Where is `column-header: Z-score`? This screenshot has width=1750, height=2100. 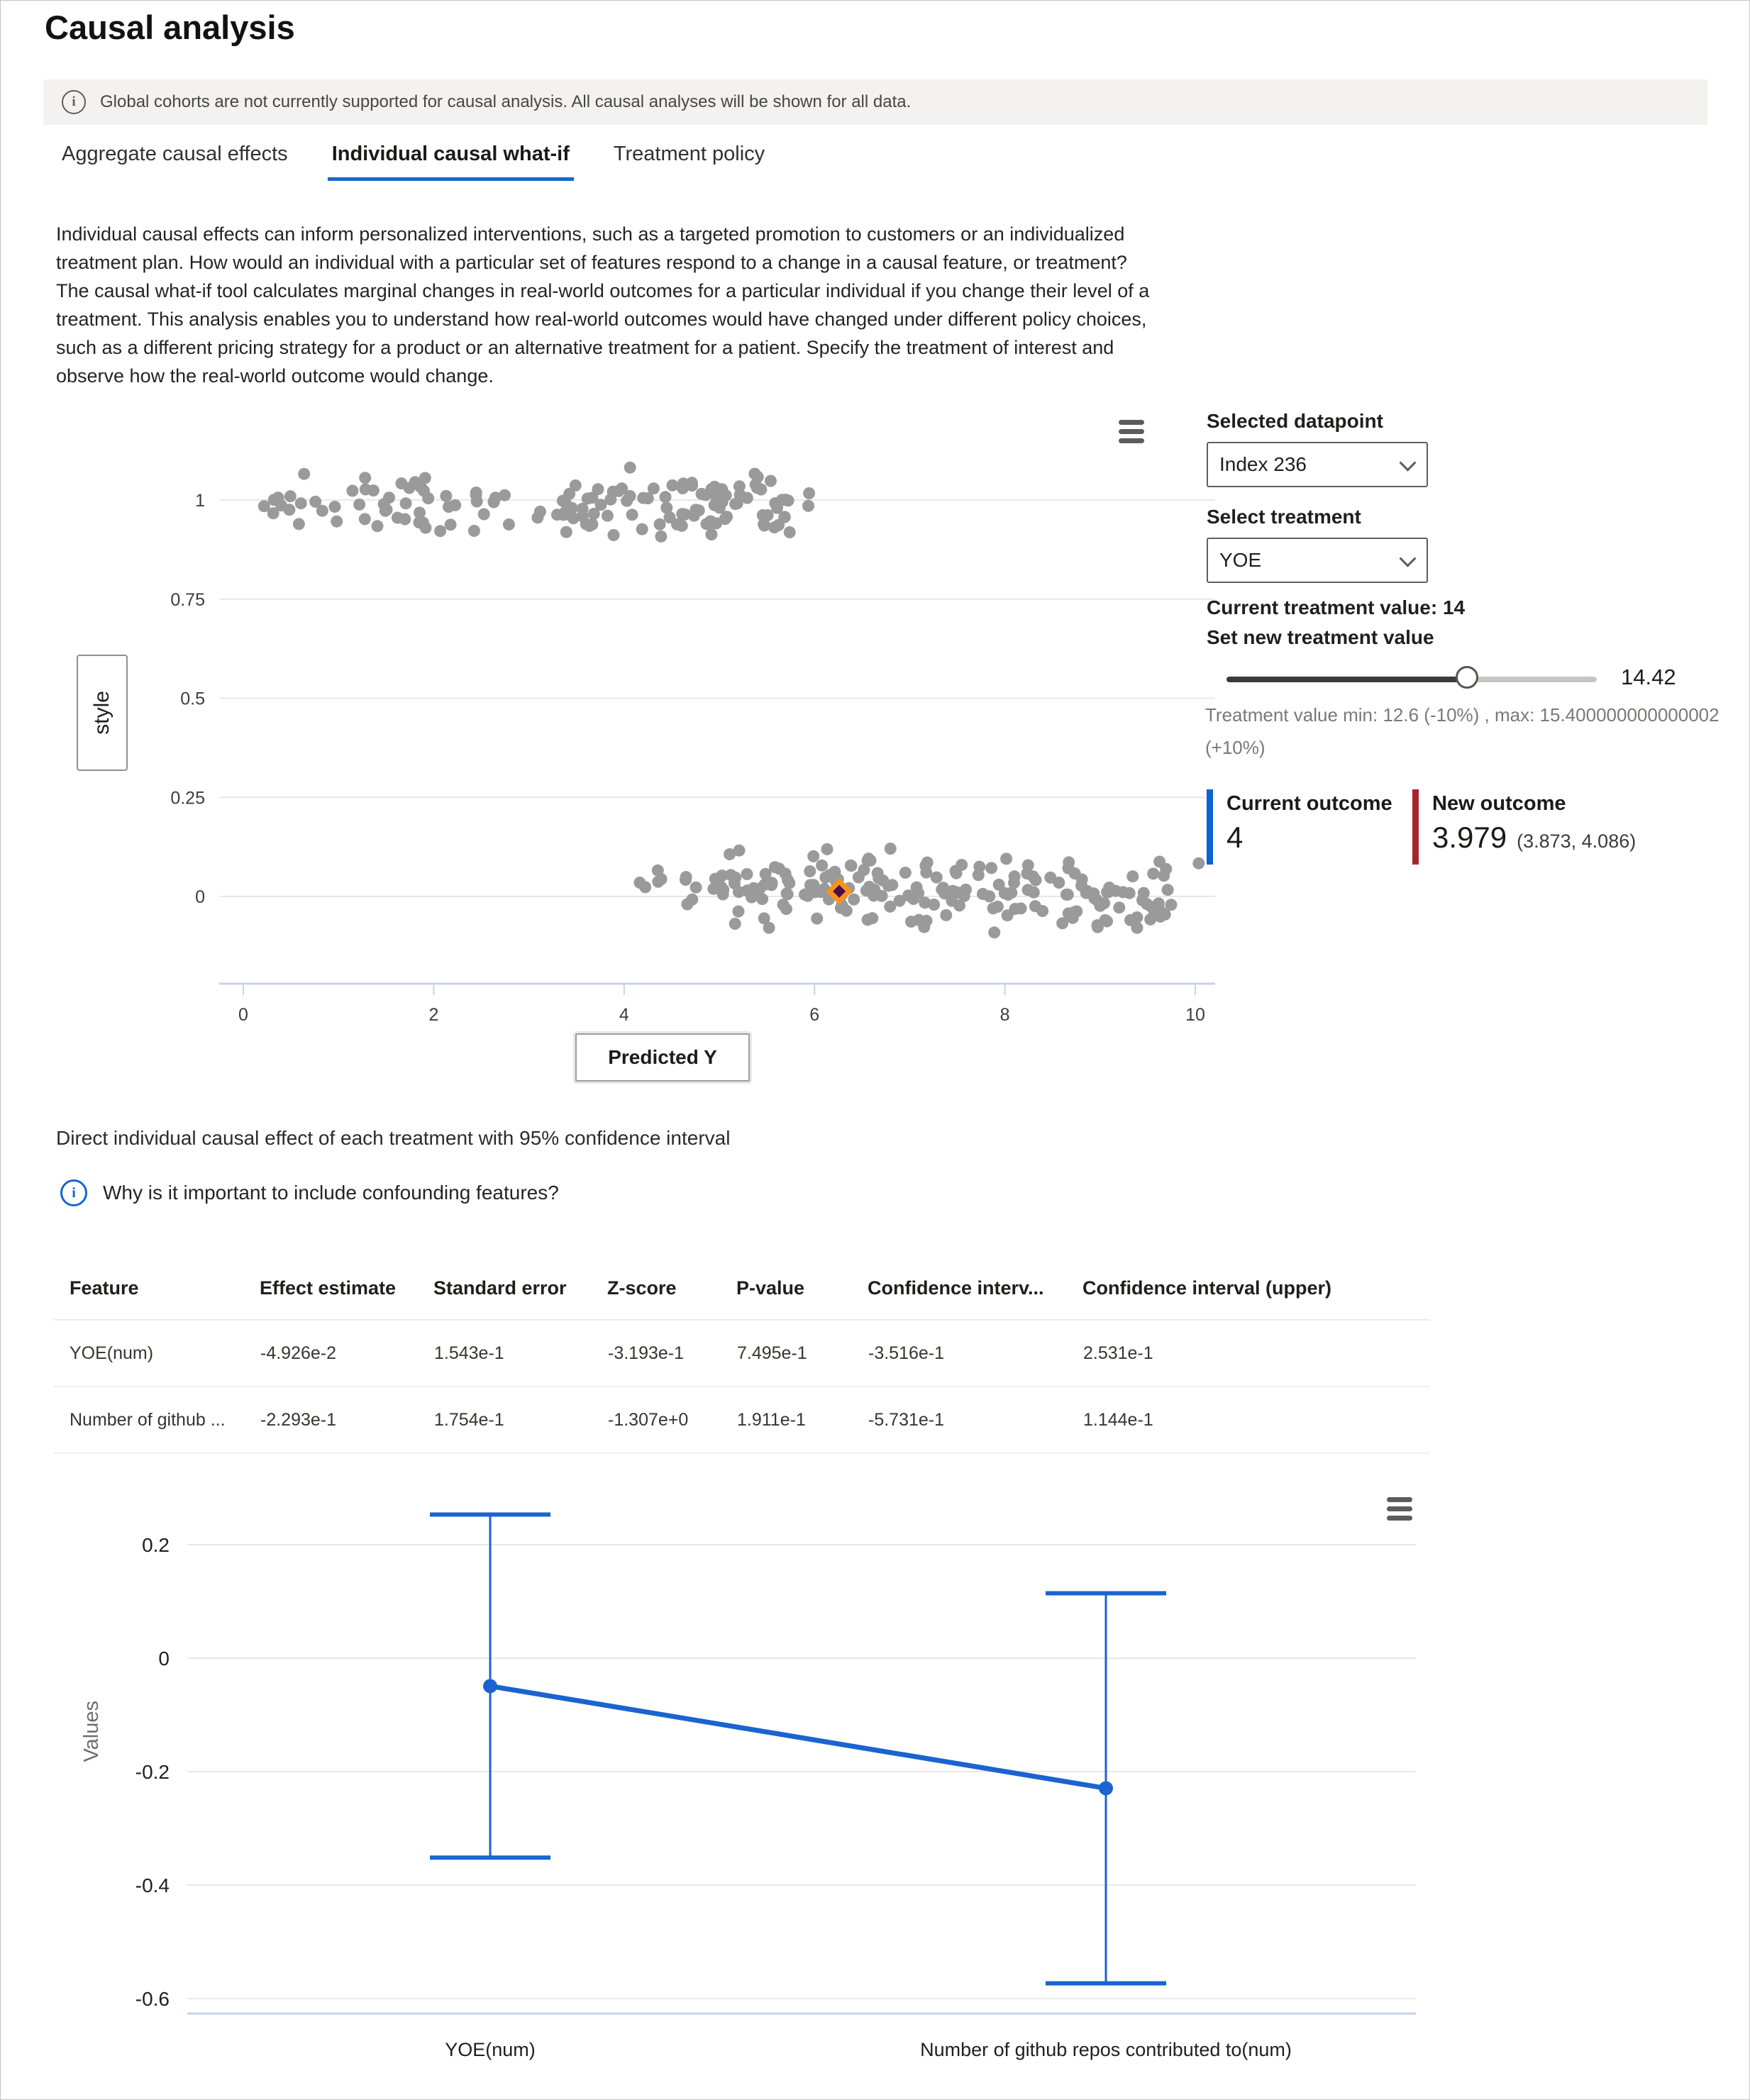 column-header: Z-score is located at coordinates (671, 1294).